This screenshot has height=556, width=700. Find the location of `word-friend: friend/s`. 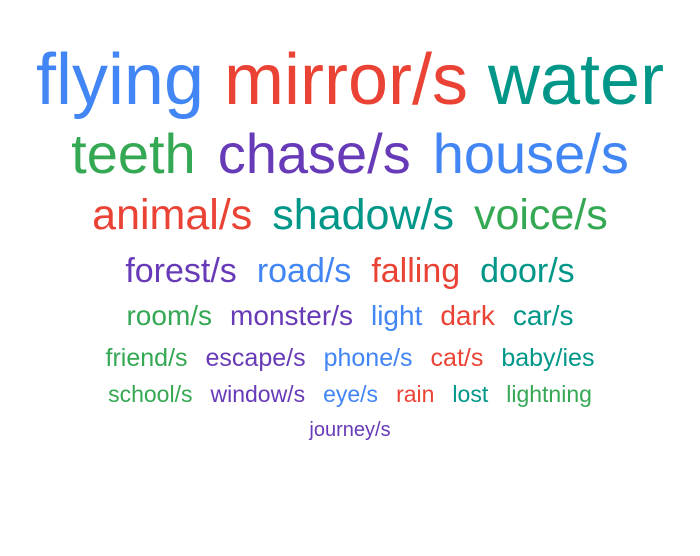

word-friend: friend/s is located at coordinates (146, 358).